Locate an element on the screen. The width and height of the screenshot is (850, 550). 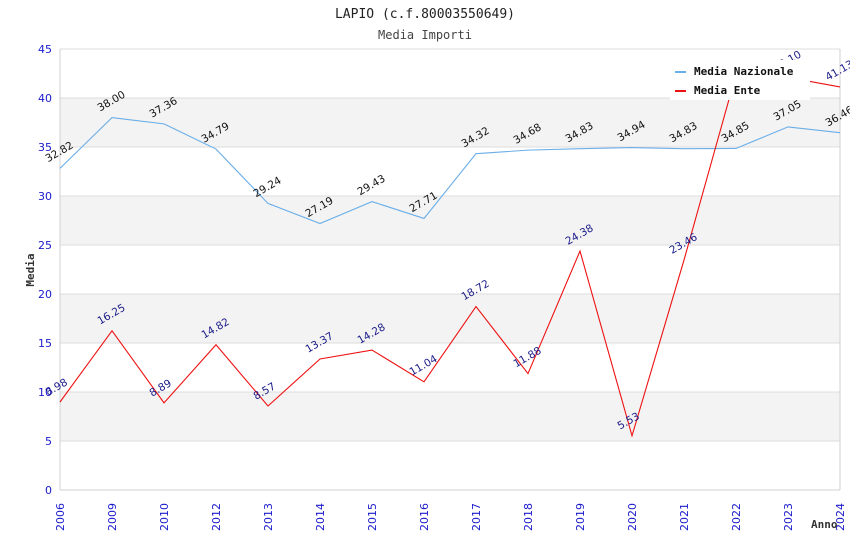
y-tick-label: 15 is located at coordinates (45, 343).